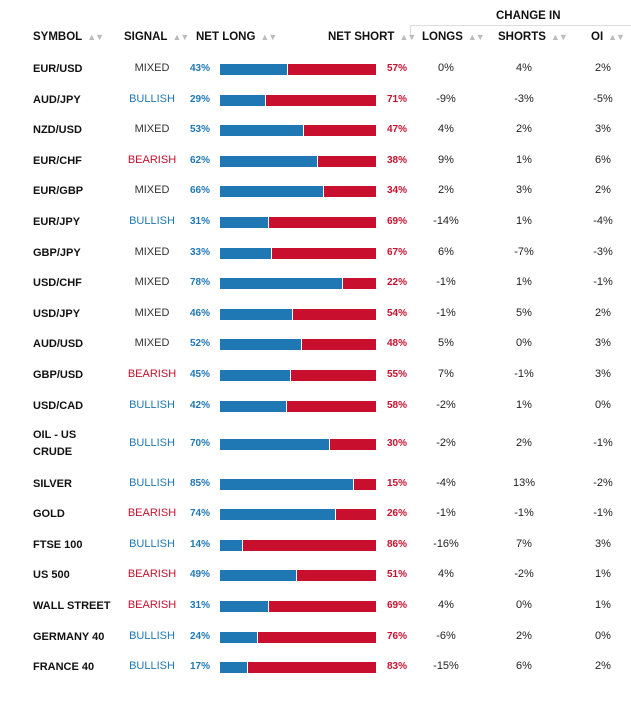 The width and height of the screenshot is (631, 702). What do you see at coordinates (315, 545) in the screenshot?
I see `table-row: FTSE 100 BULLISH 14% 86% -16% 7% 3%` at bounding box center [315, 545].